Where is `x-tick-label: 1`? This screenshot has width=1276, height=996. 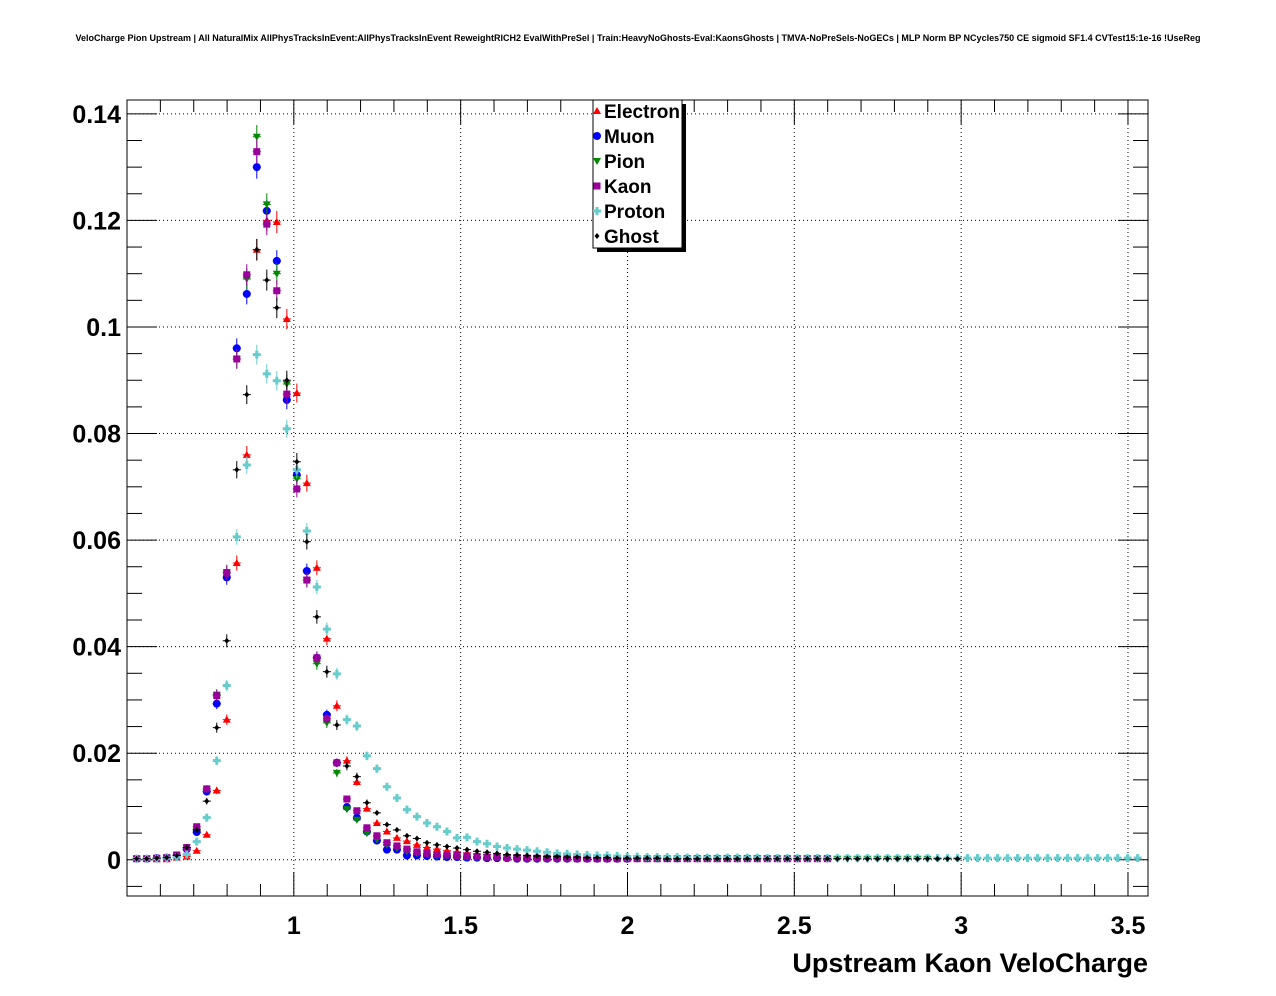
x-tick-label: 1 is located at coordinates (294, 926).